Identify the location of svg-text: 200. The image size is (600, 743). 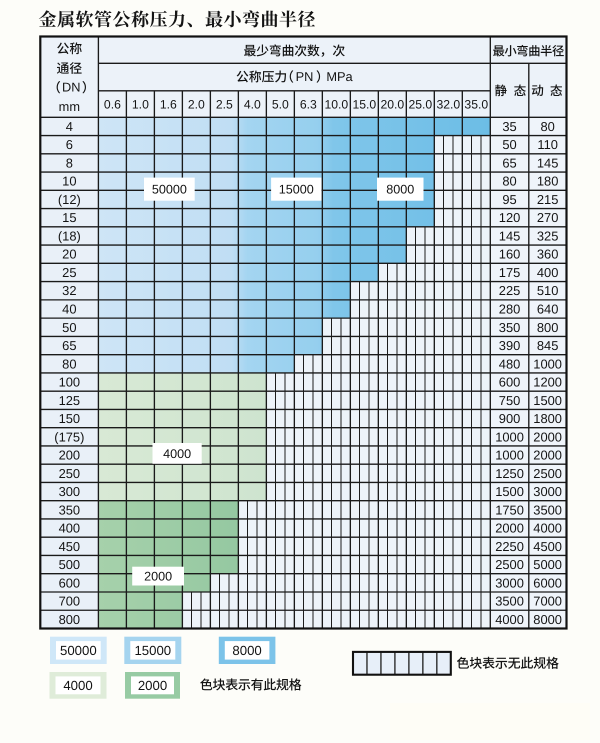
(70, 455).